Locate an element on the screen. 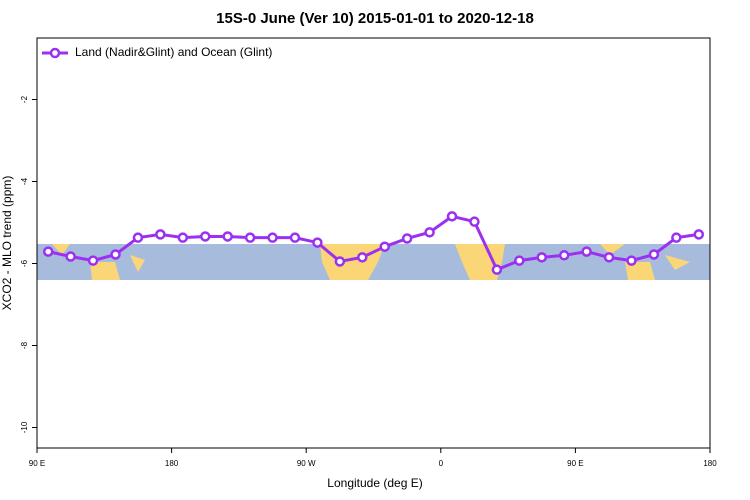  y-tick-label: -10 is located at coordinates (24, 427).